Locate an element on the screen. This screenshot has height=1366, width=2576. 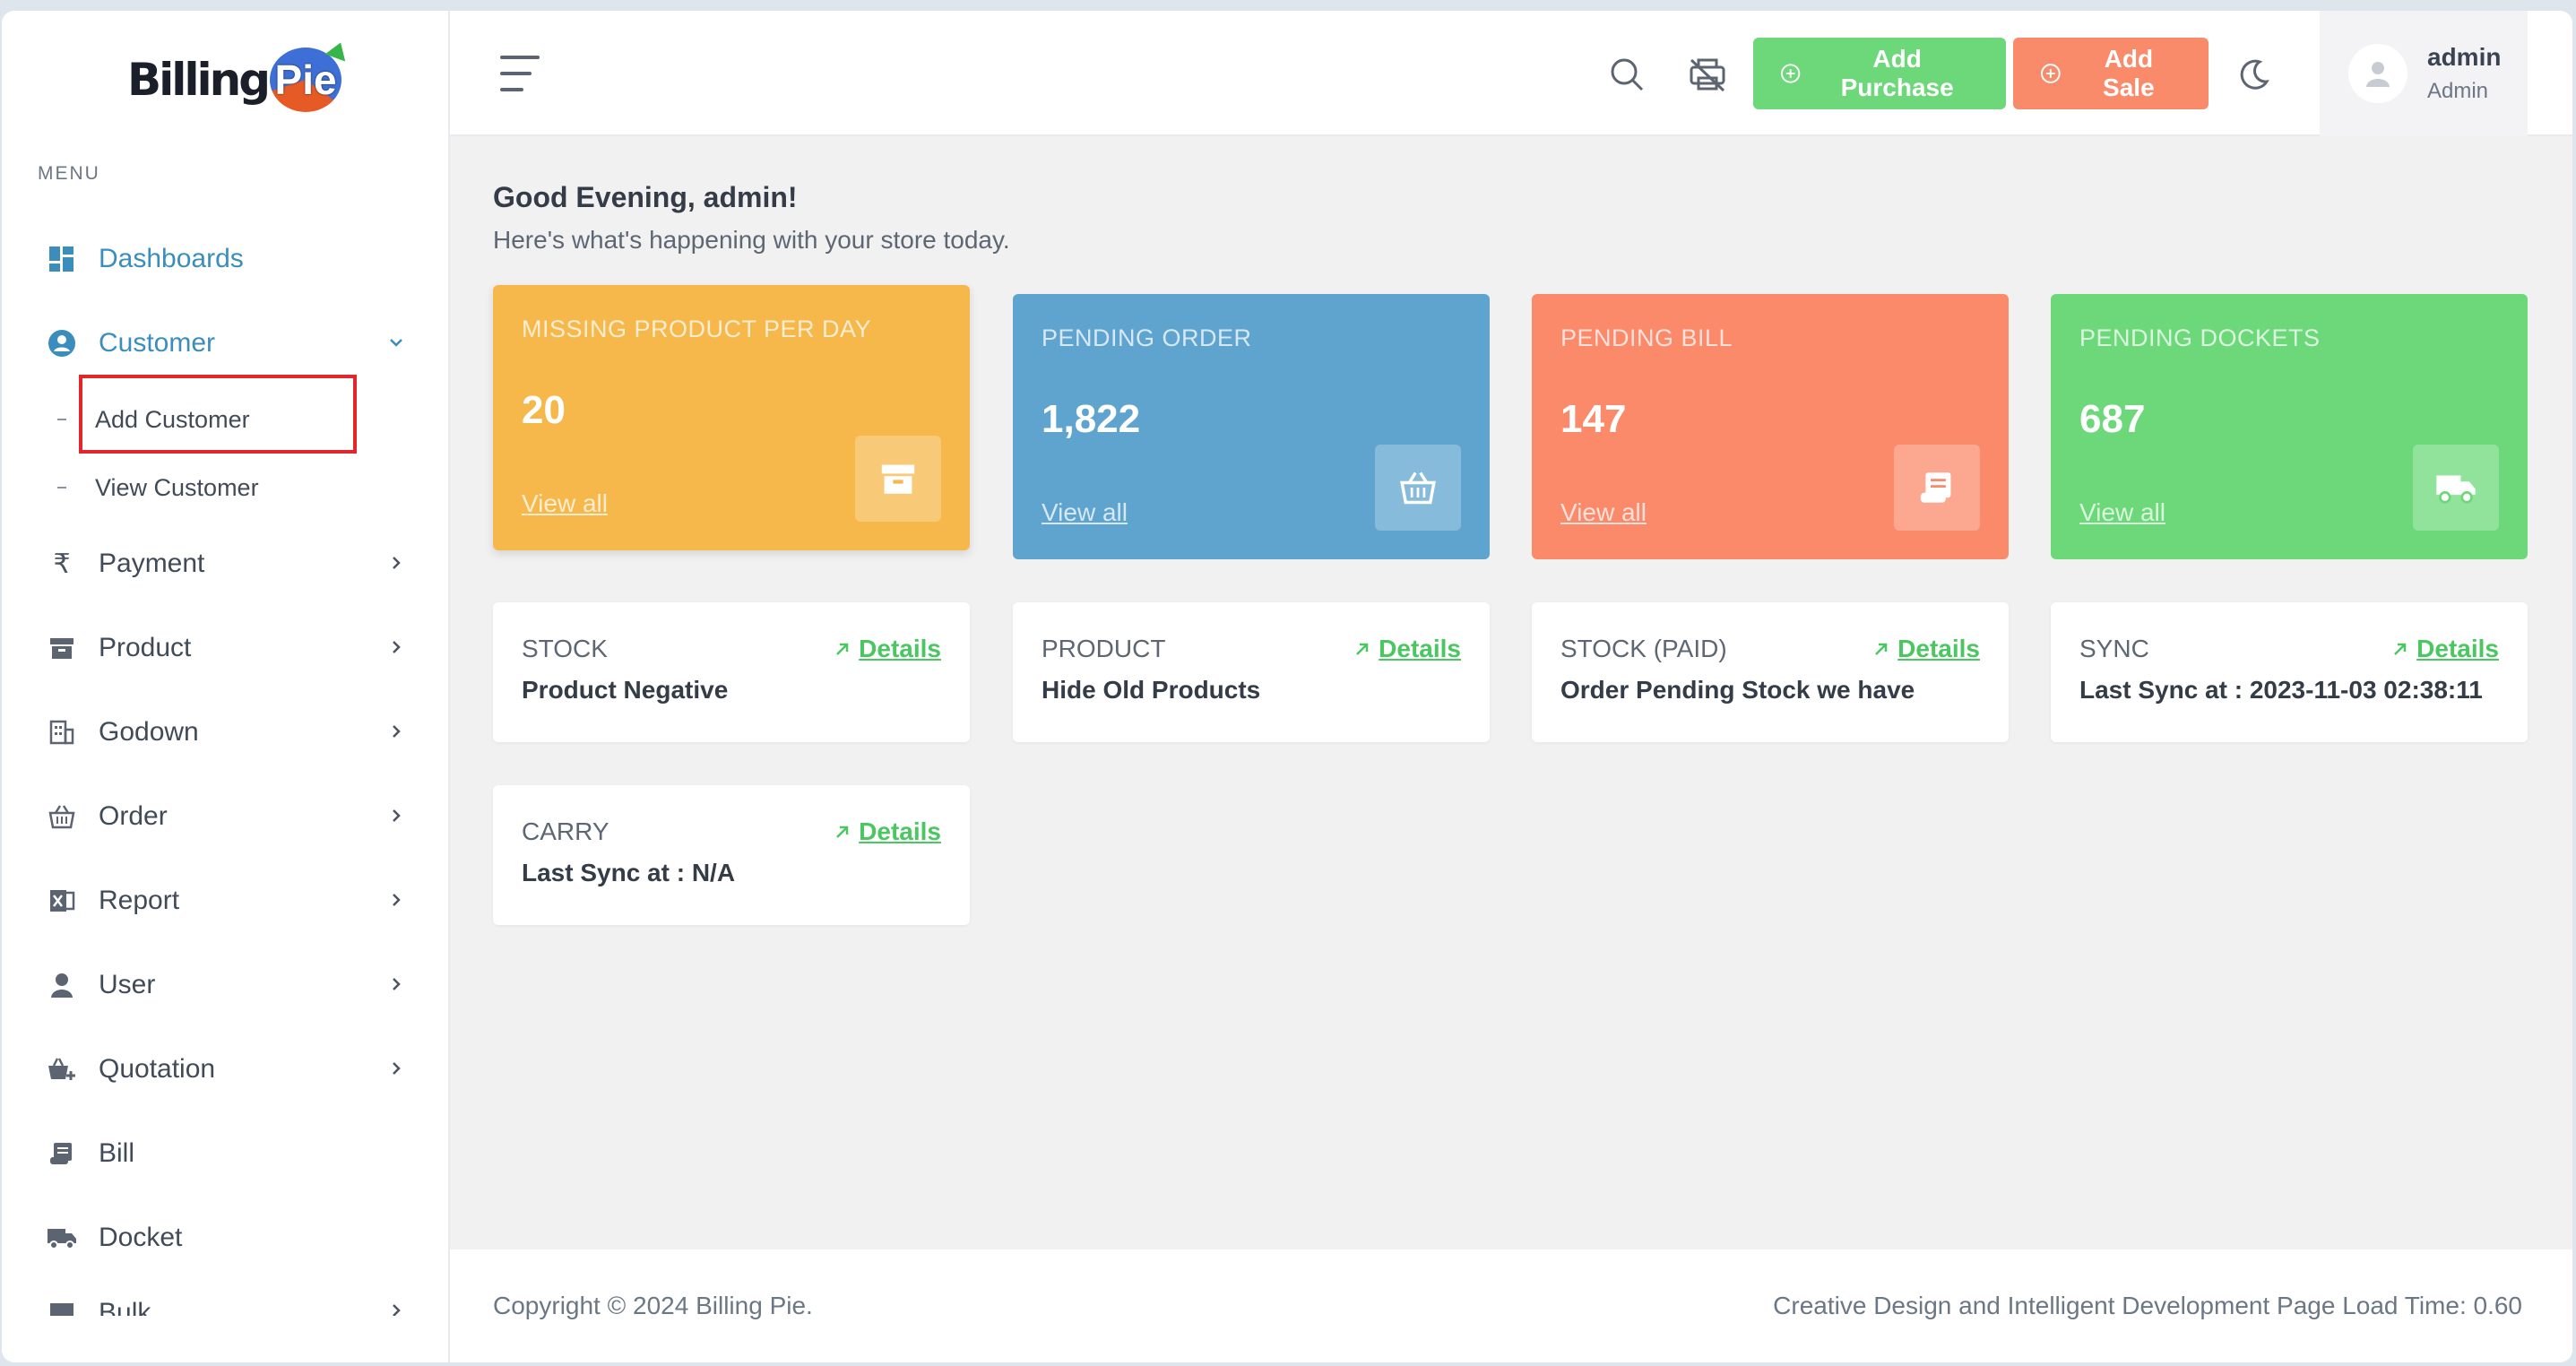
sidebar-item-label: Bulk is located at coordinates (125, 1307).